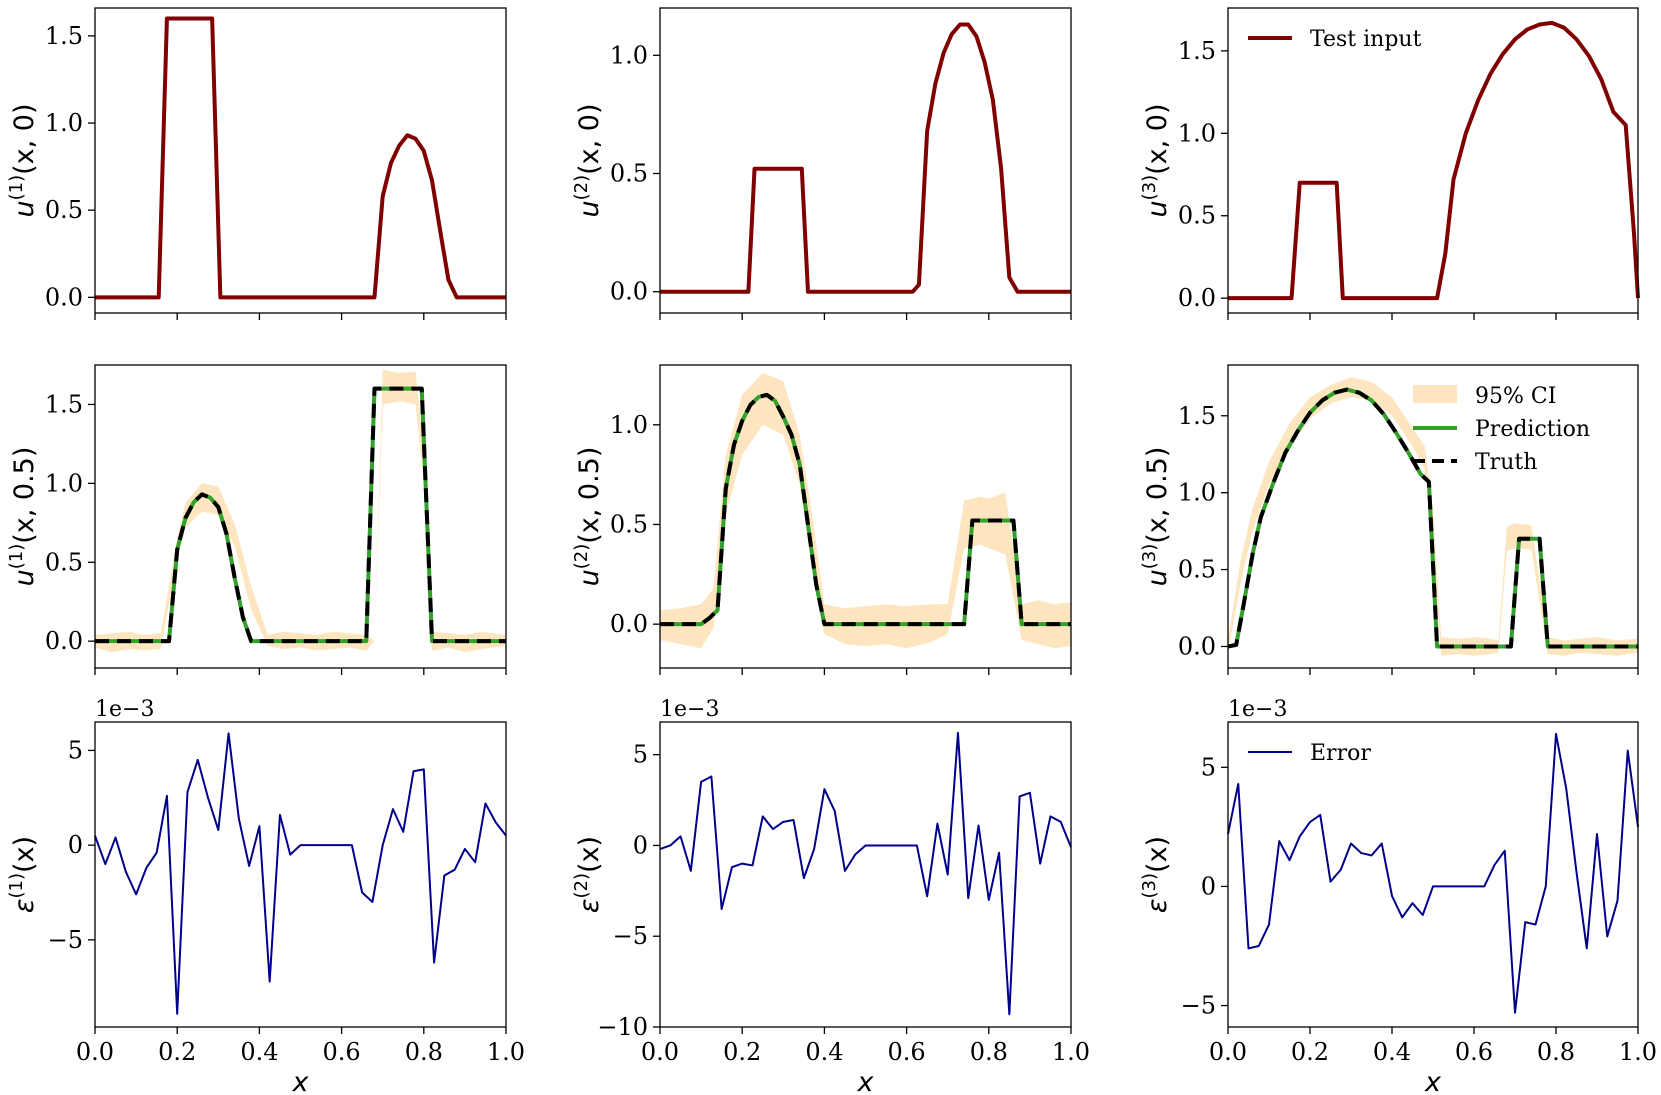  I want to click on legend: Test input, so click(1335, 39).